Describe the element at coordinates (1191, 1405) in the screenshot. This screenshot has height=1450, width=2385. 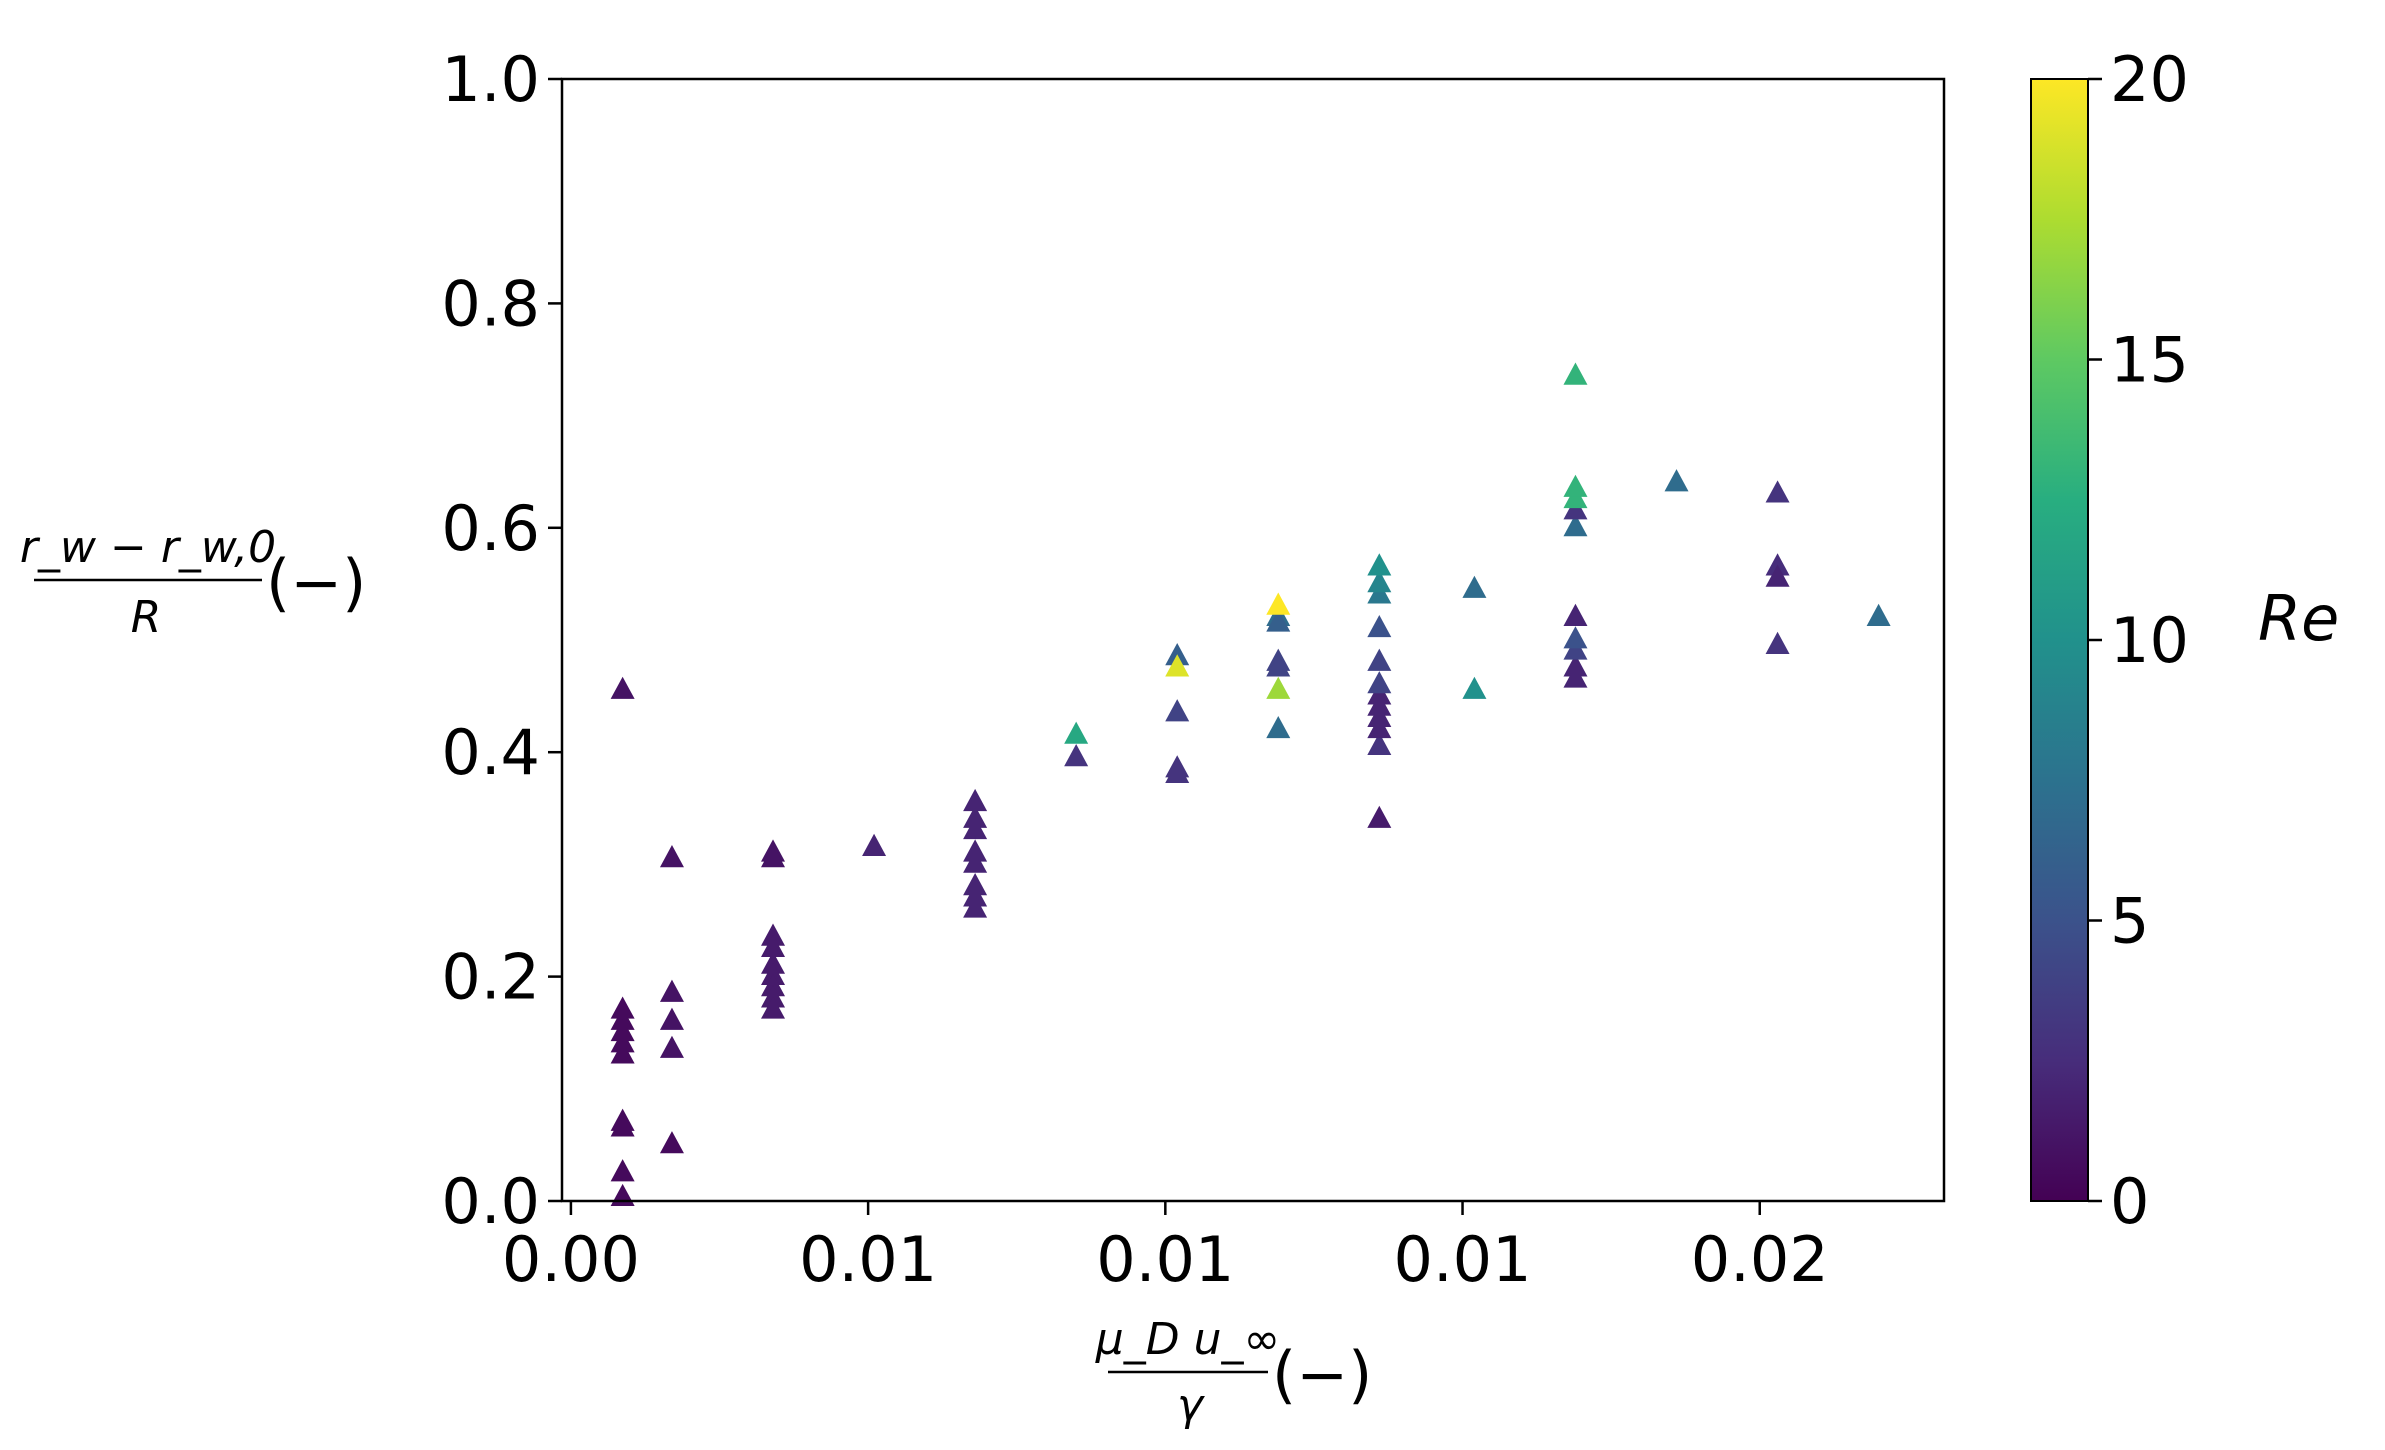
I see `x-label-denominator: γ` at that location.